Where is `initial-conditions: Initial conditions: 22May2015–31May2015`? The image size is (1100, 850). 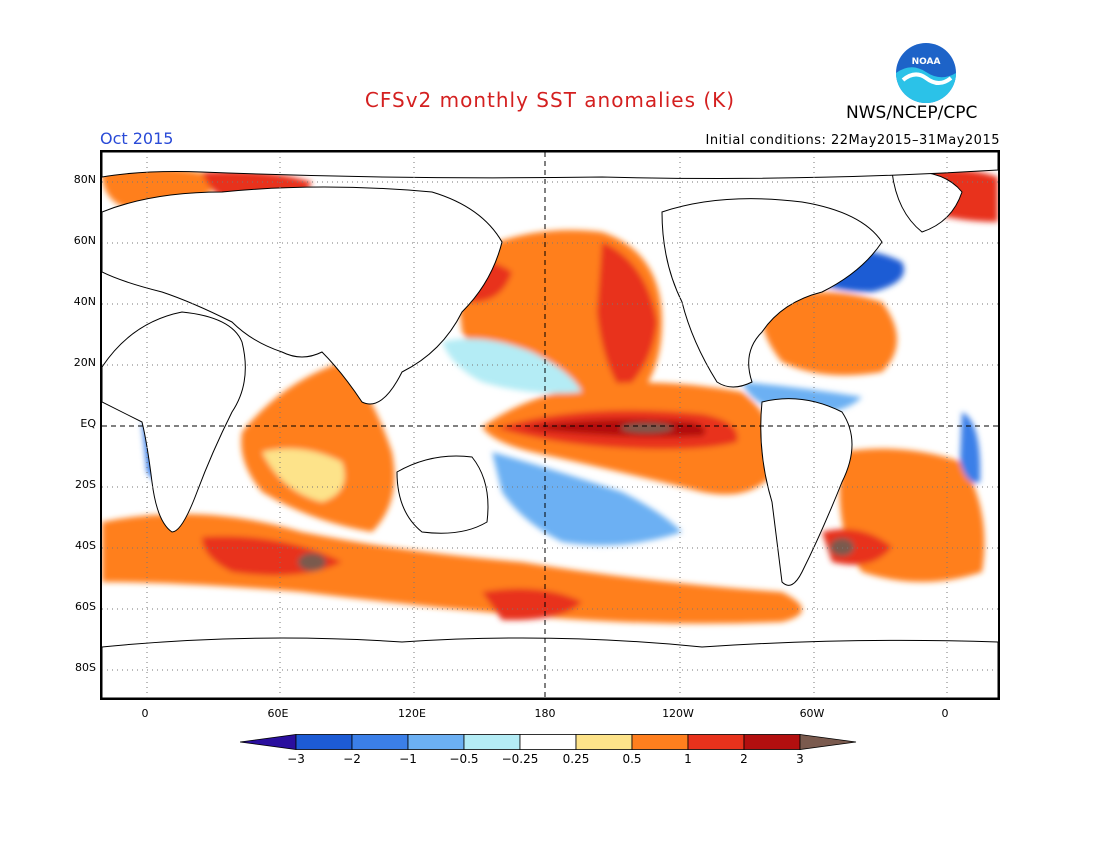 initial-conditions: Initial conditions: 22May2015–31May2015 is located at coordinates (852, 140).